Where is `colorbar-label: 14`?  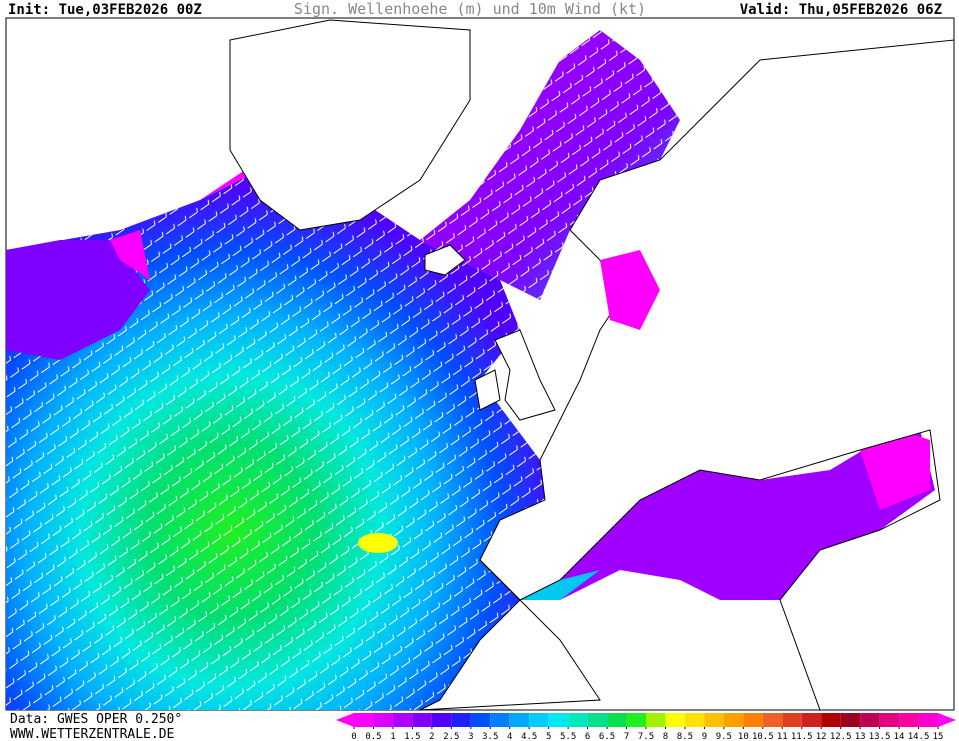
colorbar-label: 14 is located at coordinates (899, 736).